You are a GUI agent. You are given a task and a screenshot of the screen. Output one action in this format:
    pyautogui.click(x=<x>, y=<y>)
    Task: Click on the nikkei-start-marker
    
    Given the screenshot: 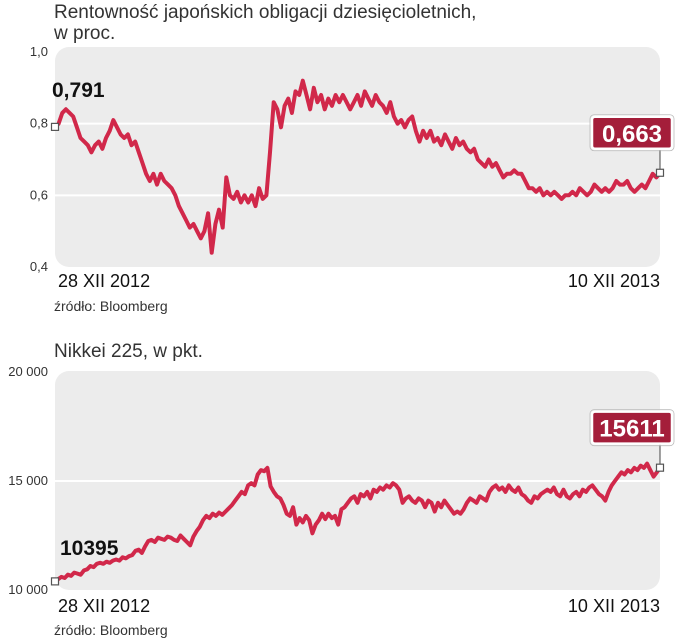 What is the action you would take?
    pyautogui.click(x=55, y=581)
    